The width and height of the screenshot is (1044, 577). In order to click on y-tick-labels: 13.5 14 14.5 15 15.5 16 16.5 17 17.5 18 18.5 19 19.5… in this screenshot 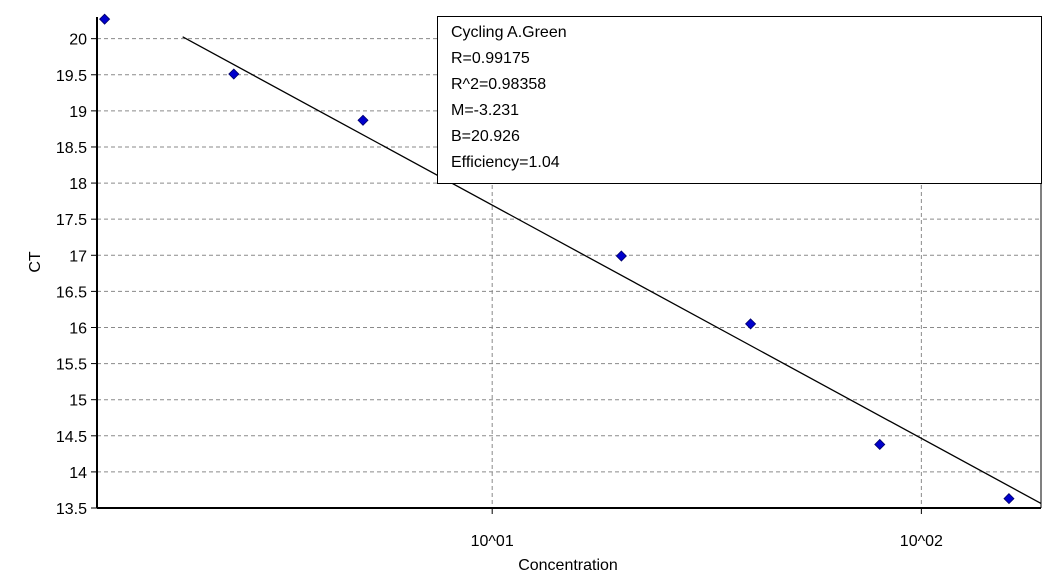, I will do `click(76, 275)`.